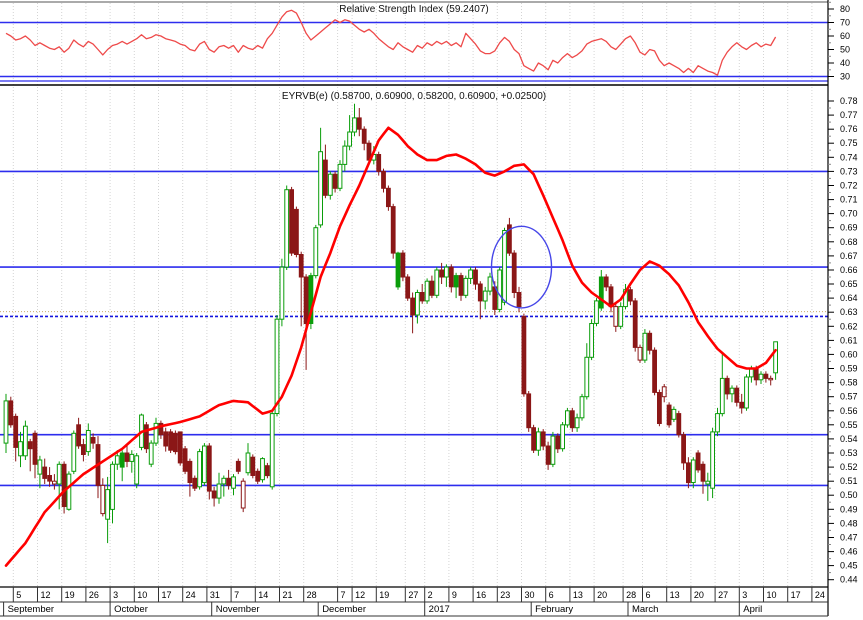 Image resolution: width=863 pixels, height=620 pixels. I want to click on x-axis-day-label: 3, so click(115, 595).